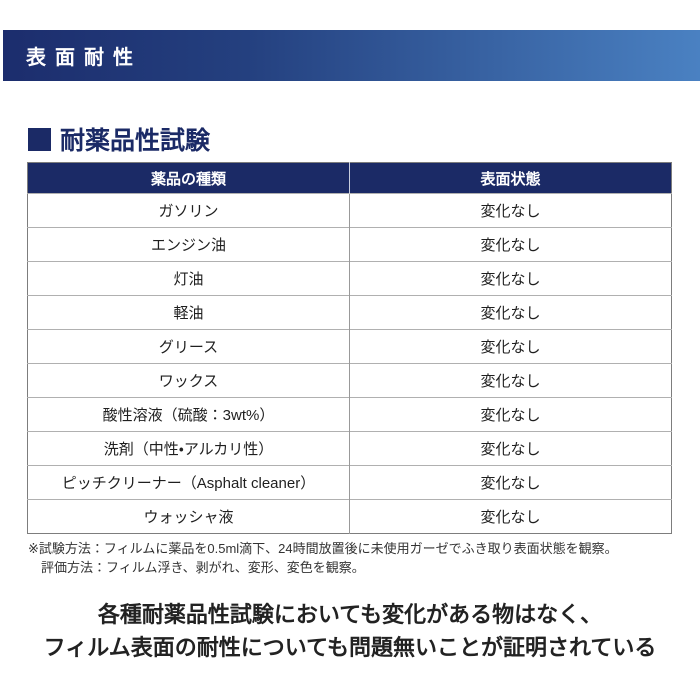 The height and width of the screenshot is (700, 700). I want to click on table-row: ピッチクリーナー（Asphalt cleaner） 変化なし, so click(349, 482).